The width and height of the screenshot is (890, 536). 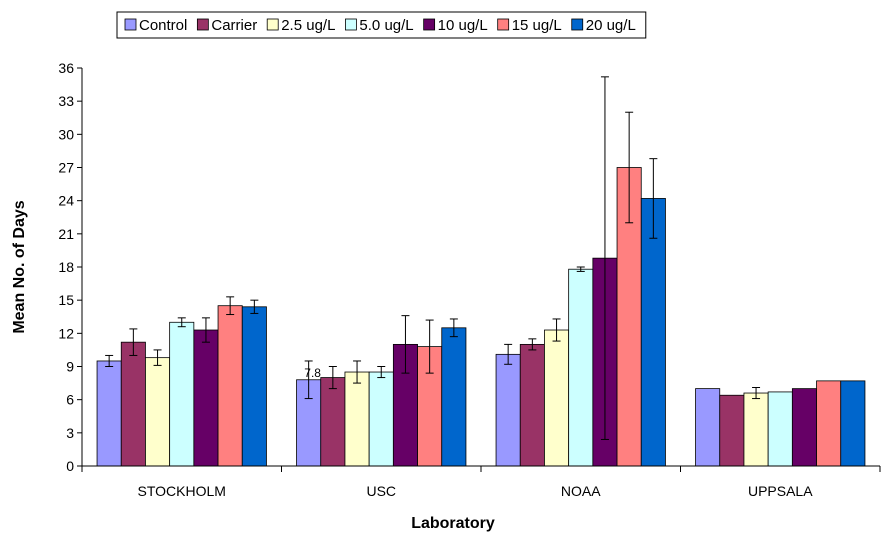 What do you see at coordinates (481, 482) in the screenshot?
I see `x-axis: STOCKHOLM USC NOAA UPPSALA` at bounding box center [481, 482].